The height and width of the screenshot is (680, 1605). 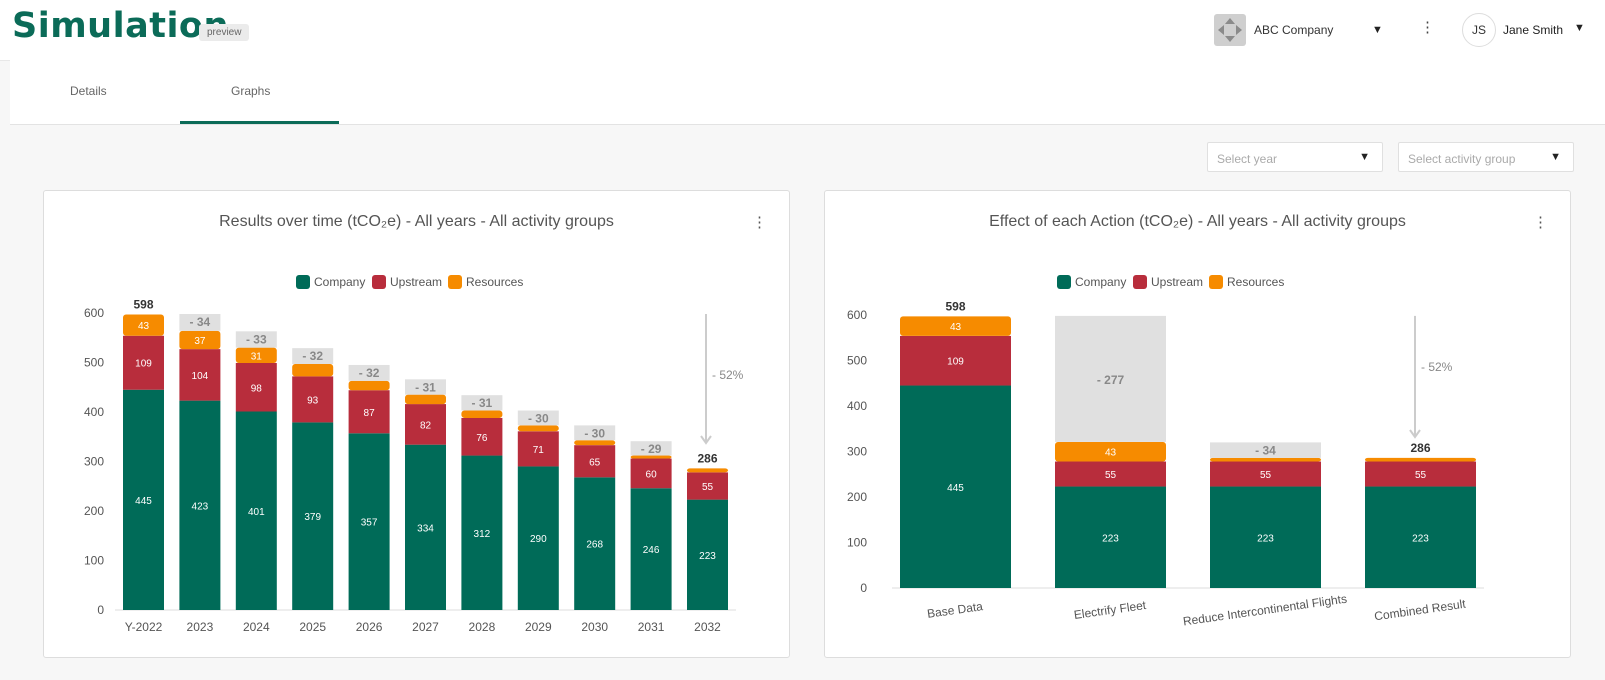 I want to click on bar-total-label: 598, so click(x=955, y=306).